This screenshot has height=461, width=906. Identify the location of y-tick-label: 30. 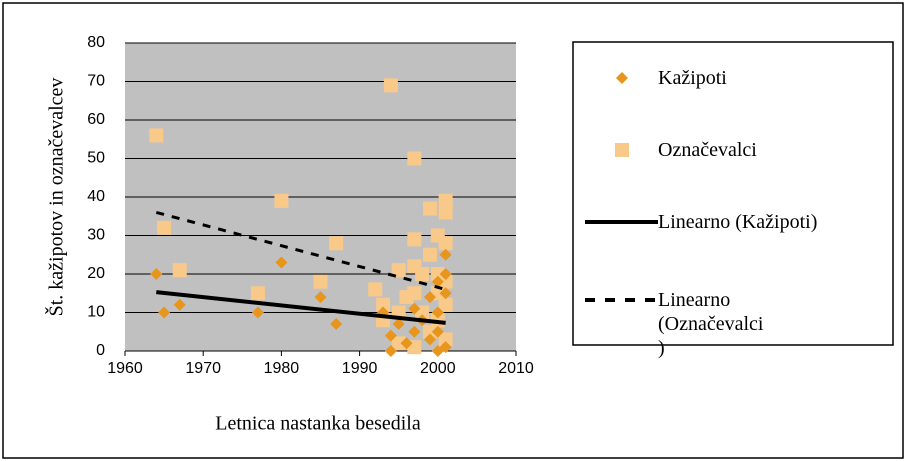
(96, 235).